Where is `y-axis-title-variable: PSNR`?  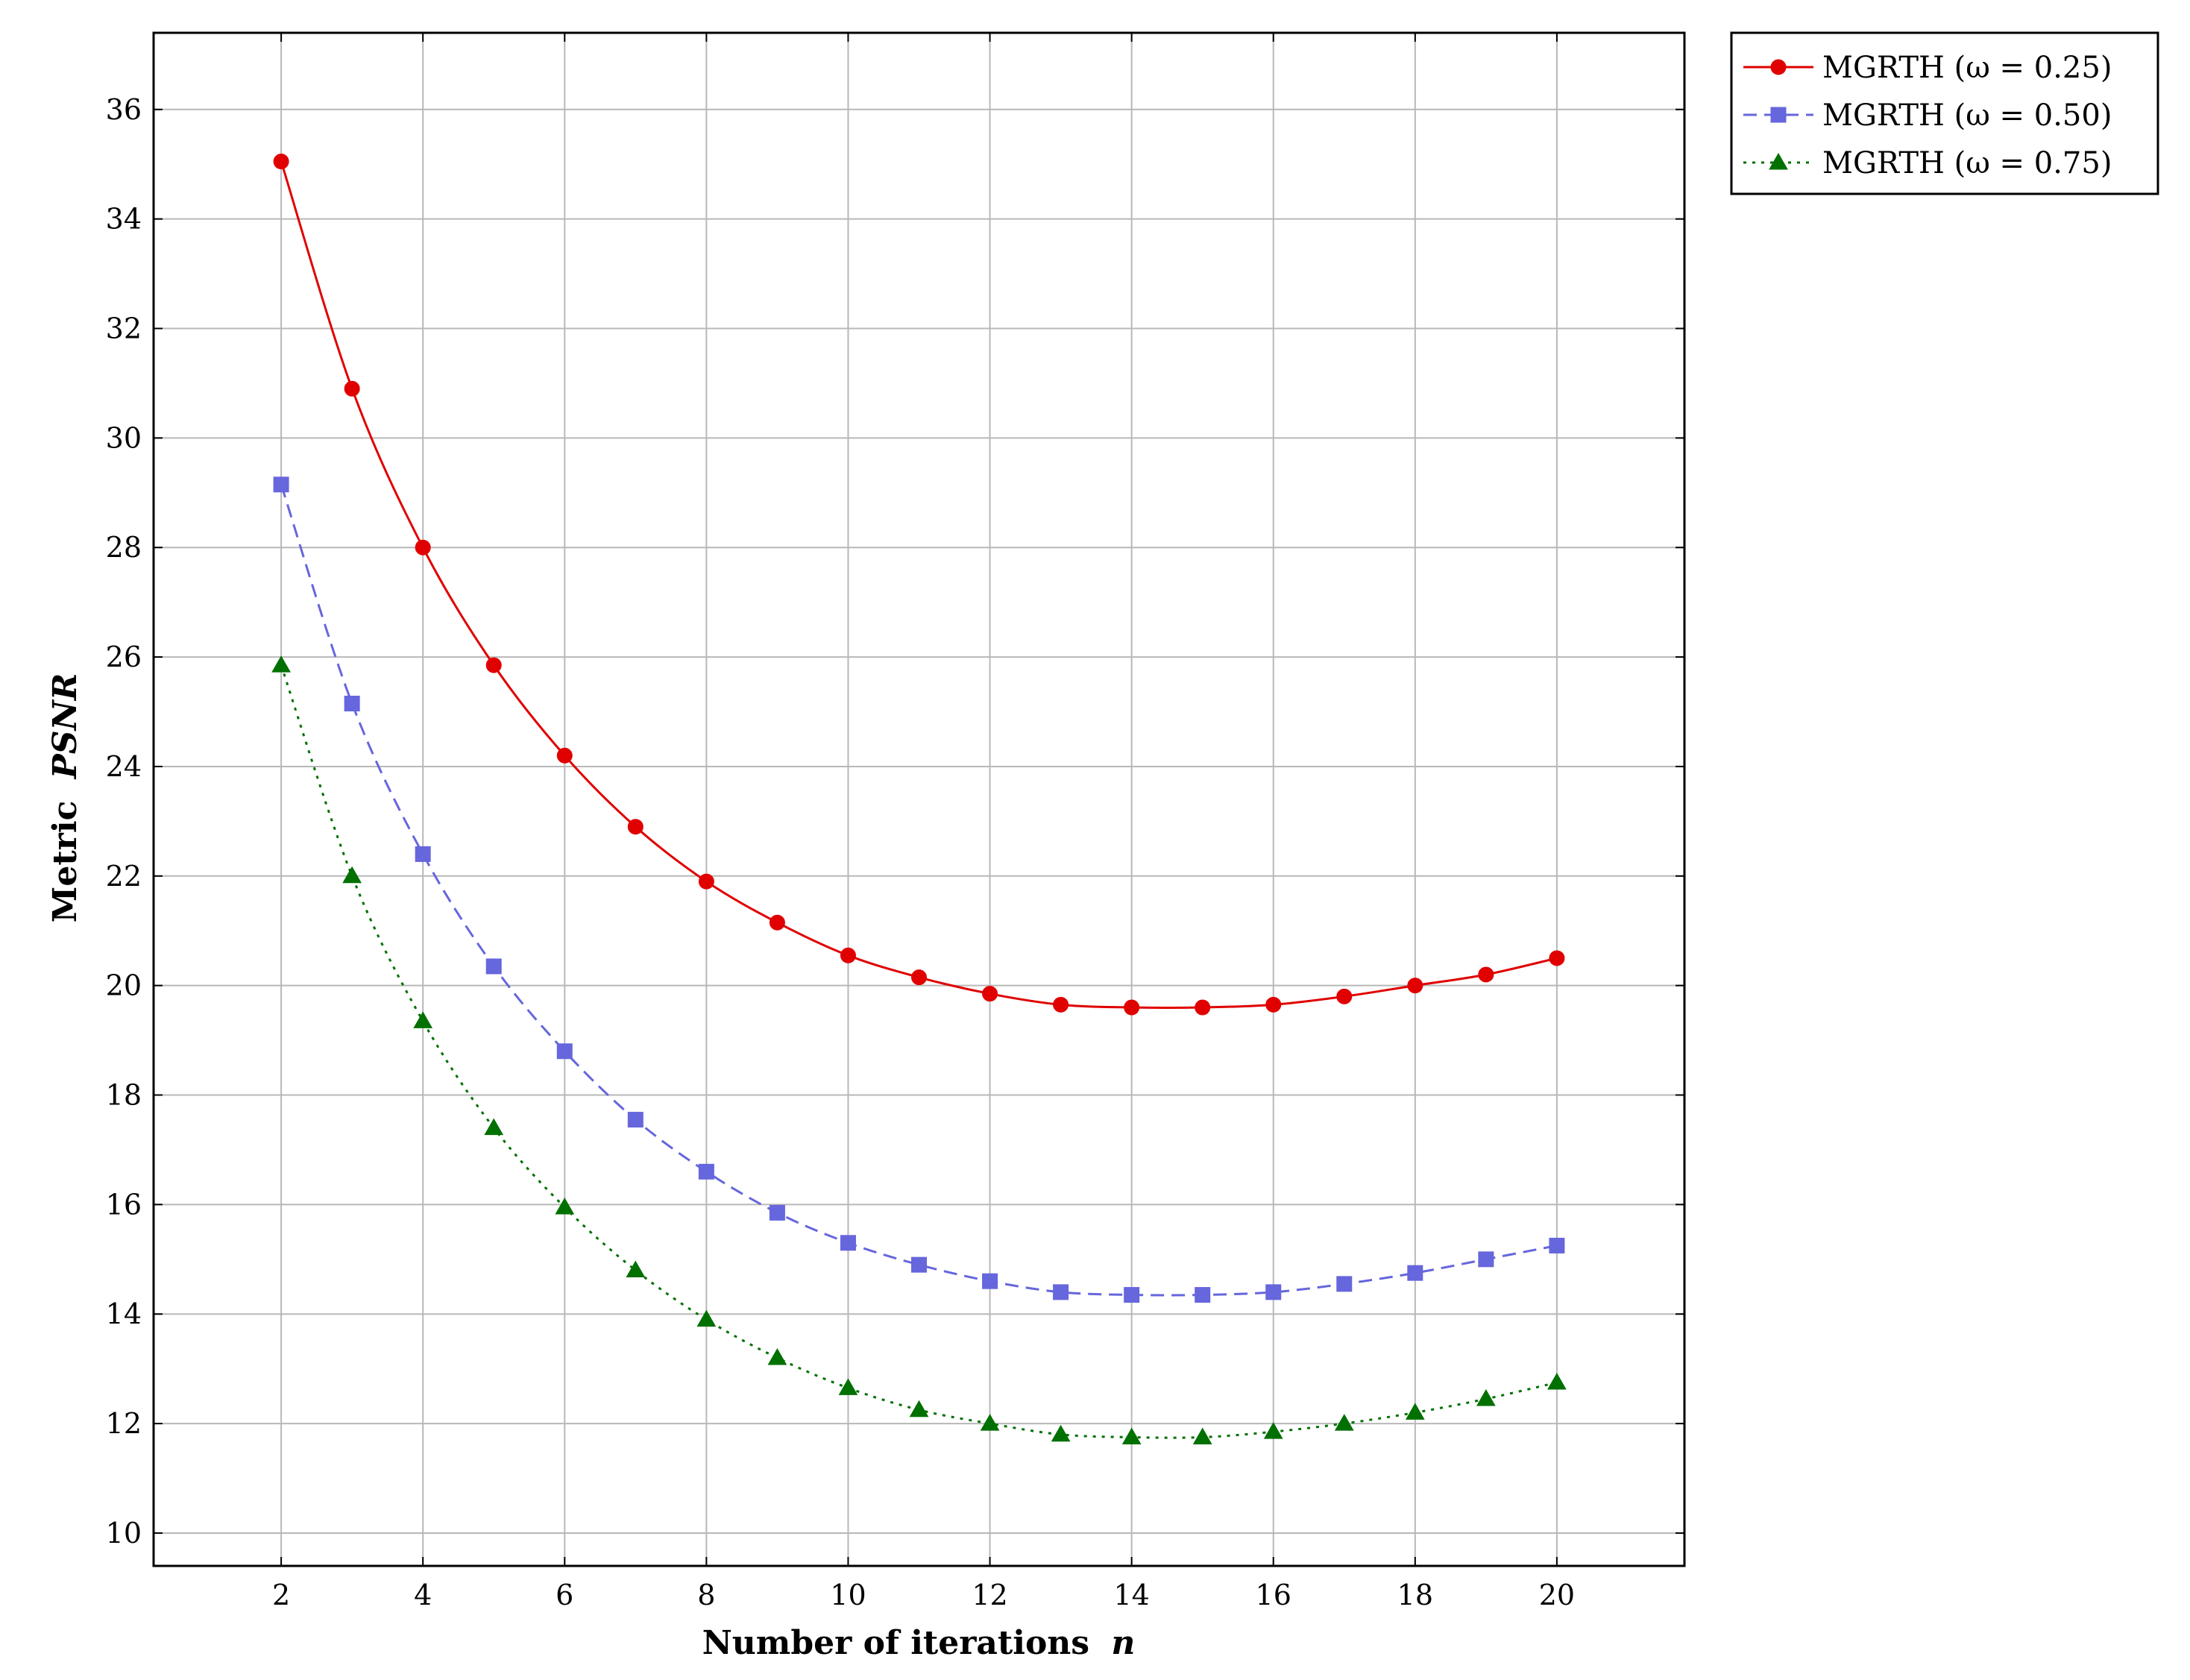
y-axis-title-variable: PSNR is located at coordinates (65, 727).